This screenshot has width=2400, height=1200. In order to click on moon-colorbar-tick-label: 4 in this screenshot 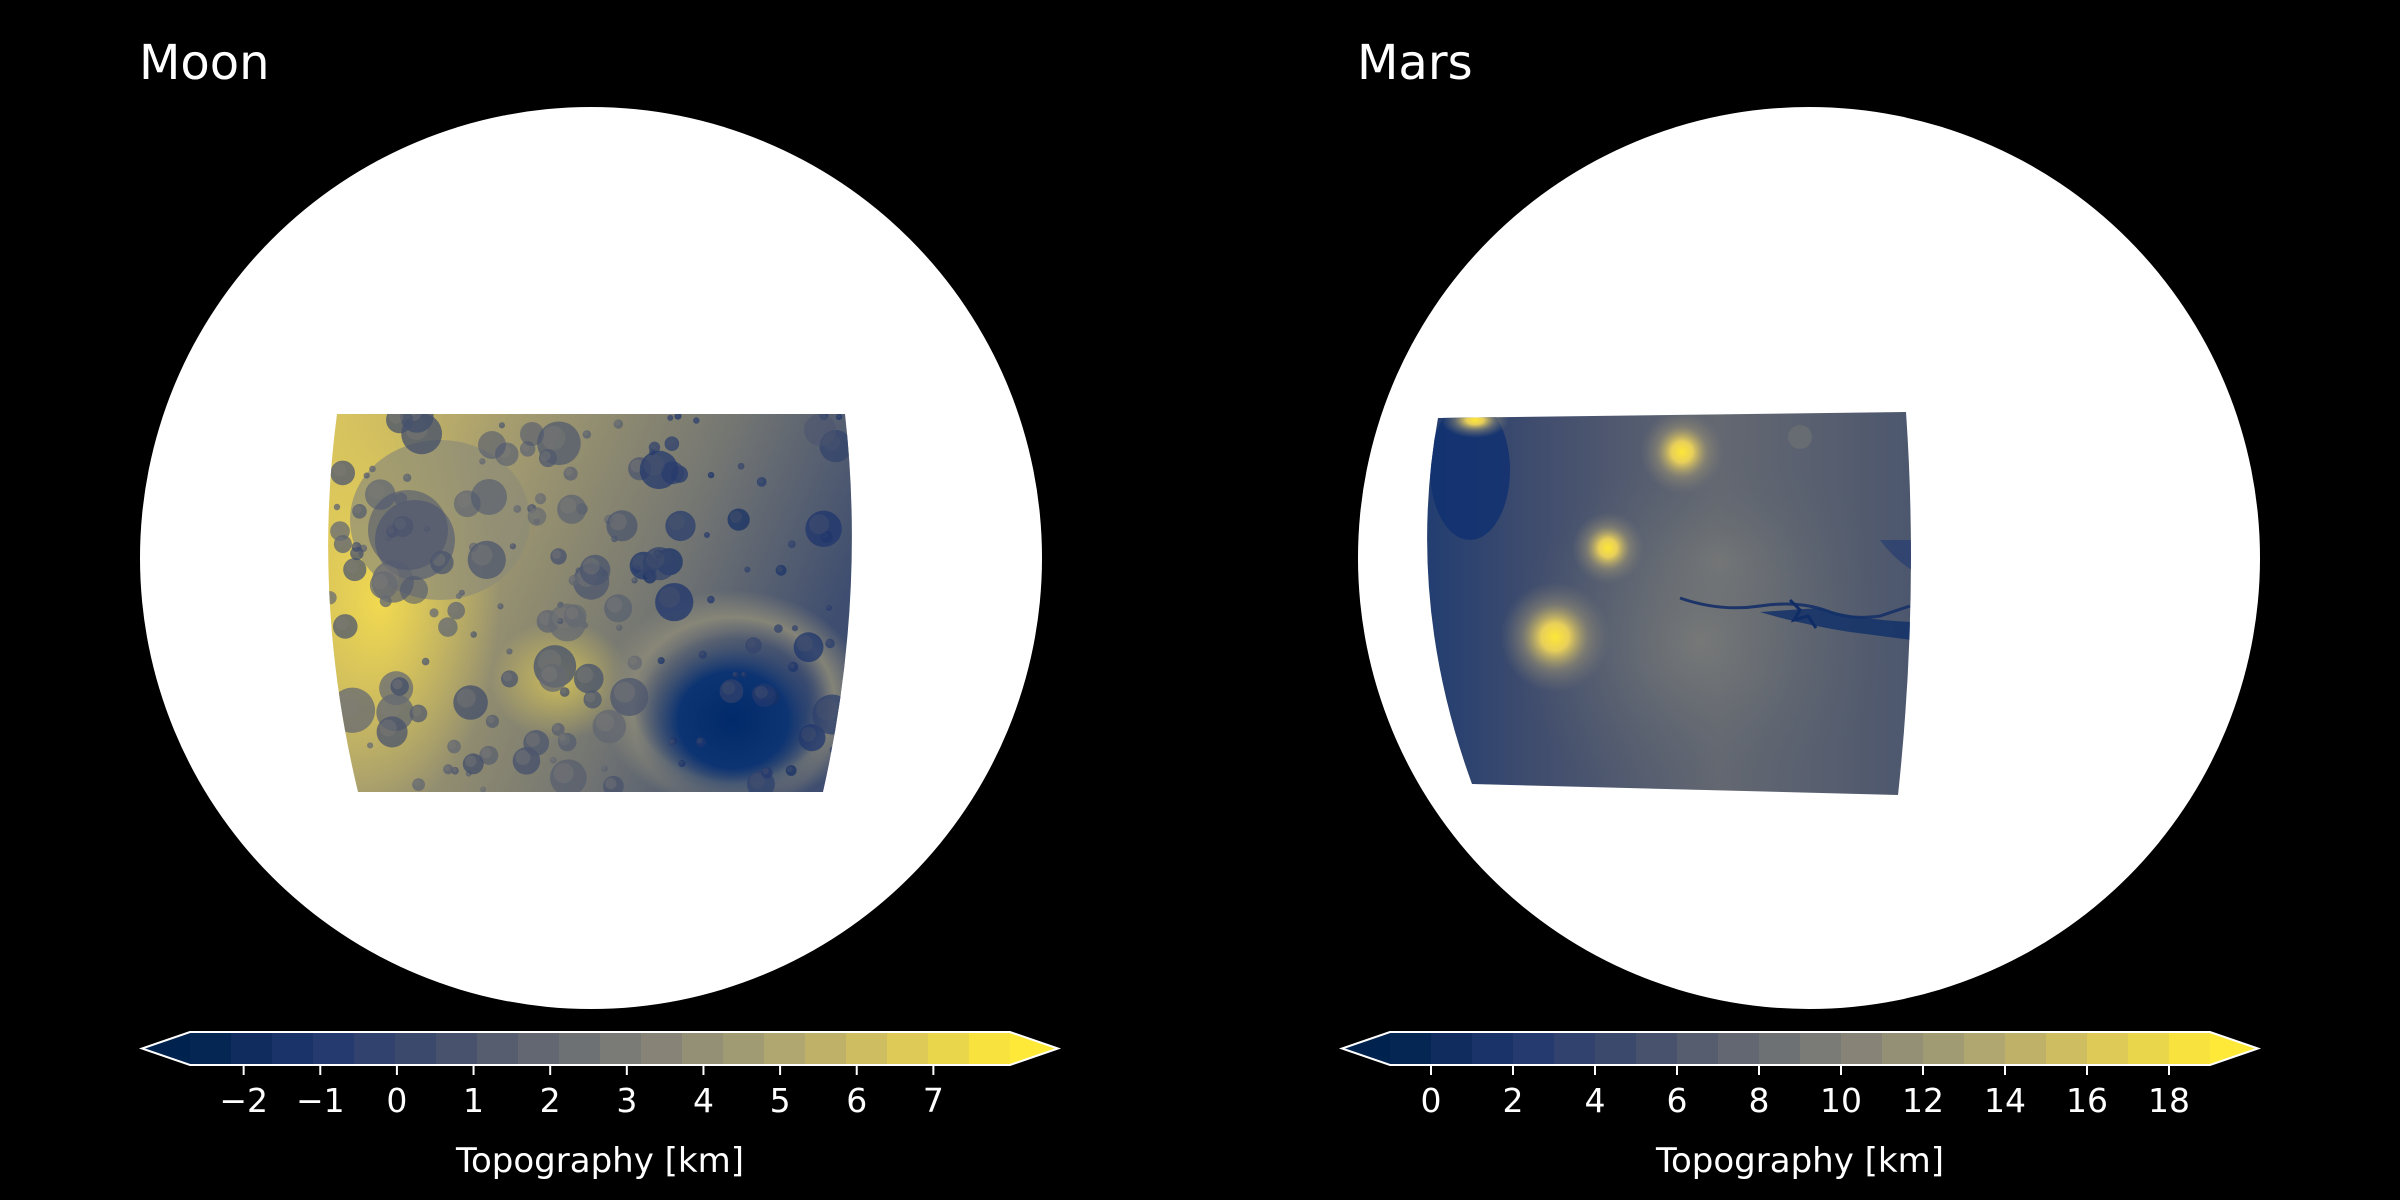, I will do `click(703, 1100)`.